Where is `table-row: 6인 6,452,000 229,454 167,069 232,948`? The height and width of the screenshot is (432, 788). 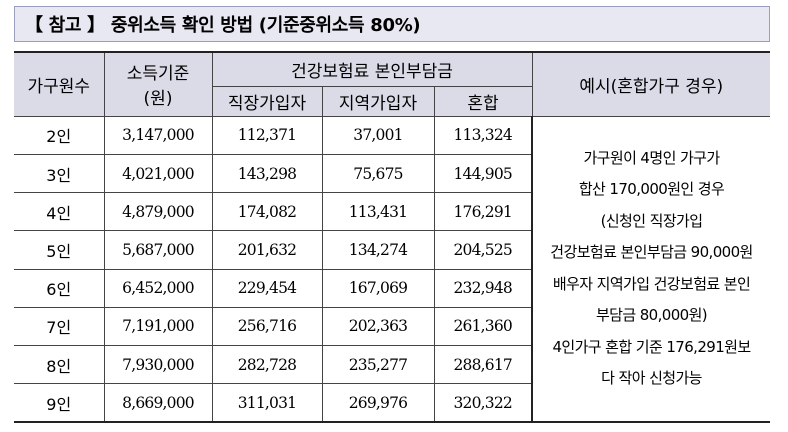
table-row: 6인 6,452,000 229,454 167,069 232,948 is located at coordinates (392, 288).